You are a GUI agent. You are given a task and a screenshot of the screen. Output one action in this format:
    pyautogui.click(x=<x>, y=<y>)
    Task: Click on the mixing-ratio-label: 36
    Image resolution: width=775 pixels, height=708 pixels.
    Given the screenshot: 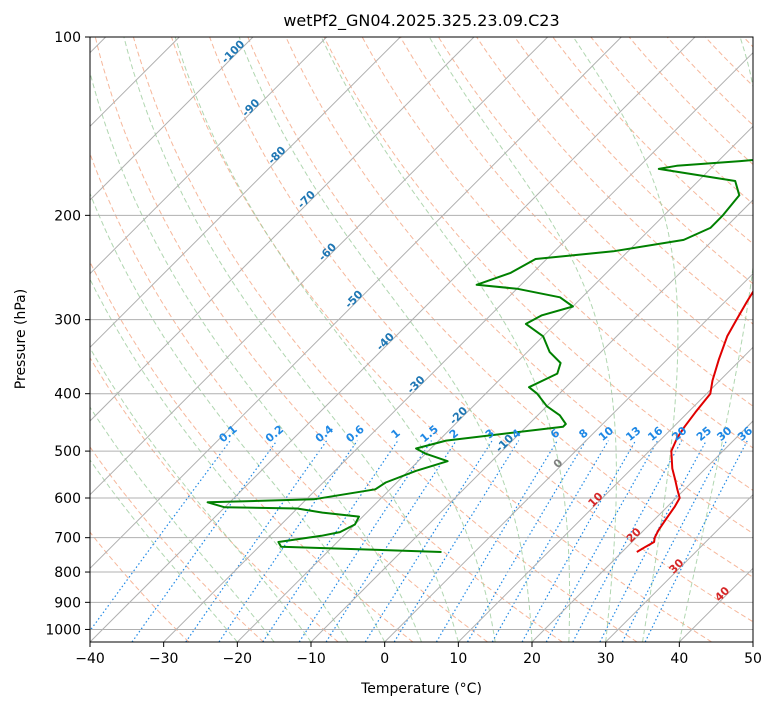 What is the action you would take?
    pyautogui.click(x=745, y=434)
    